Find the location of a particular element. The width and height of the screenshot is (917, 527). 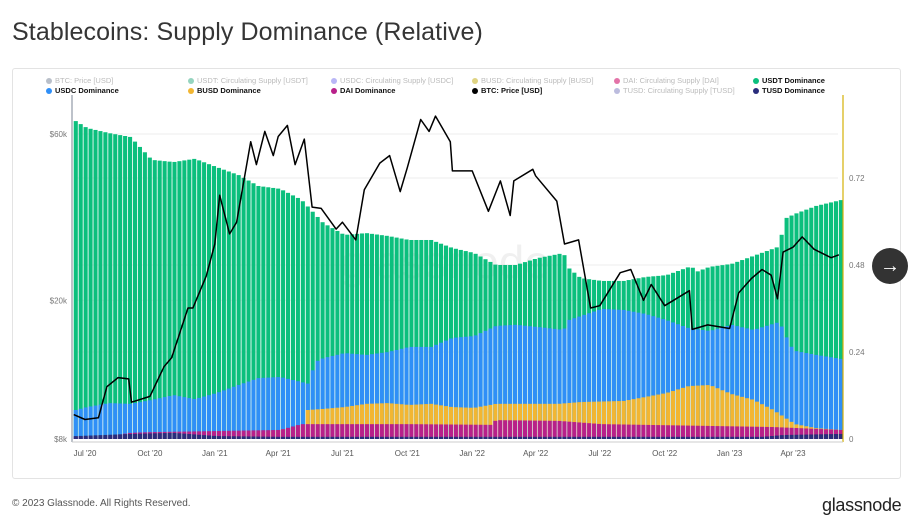

legend-item: DAI: Circulating Supply [DAI] is located at coordinates (666, 80).